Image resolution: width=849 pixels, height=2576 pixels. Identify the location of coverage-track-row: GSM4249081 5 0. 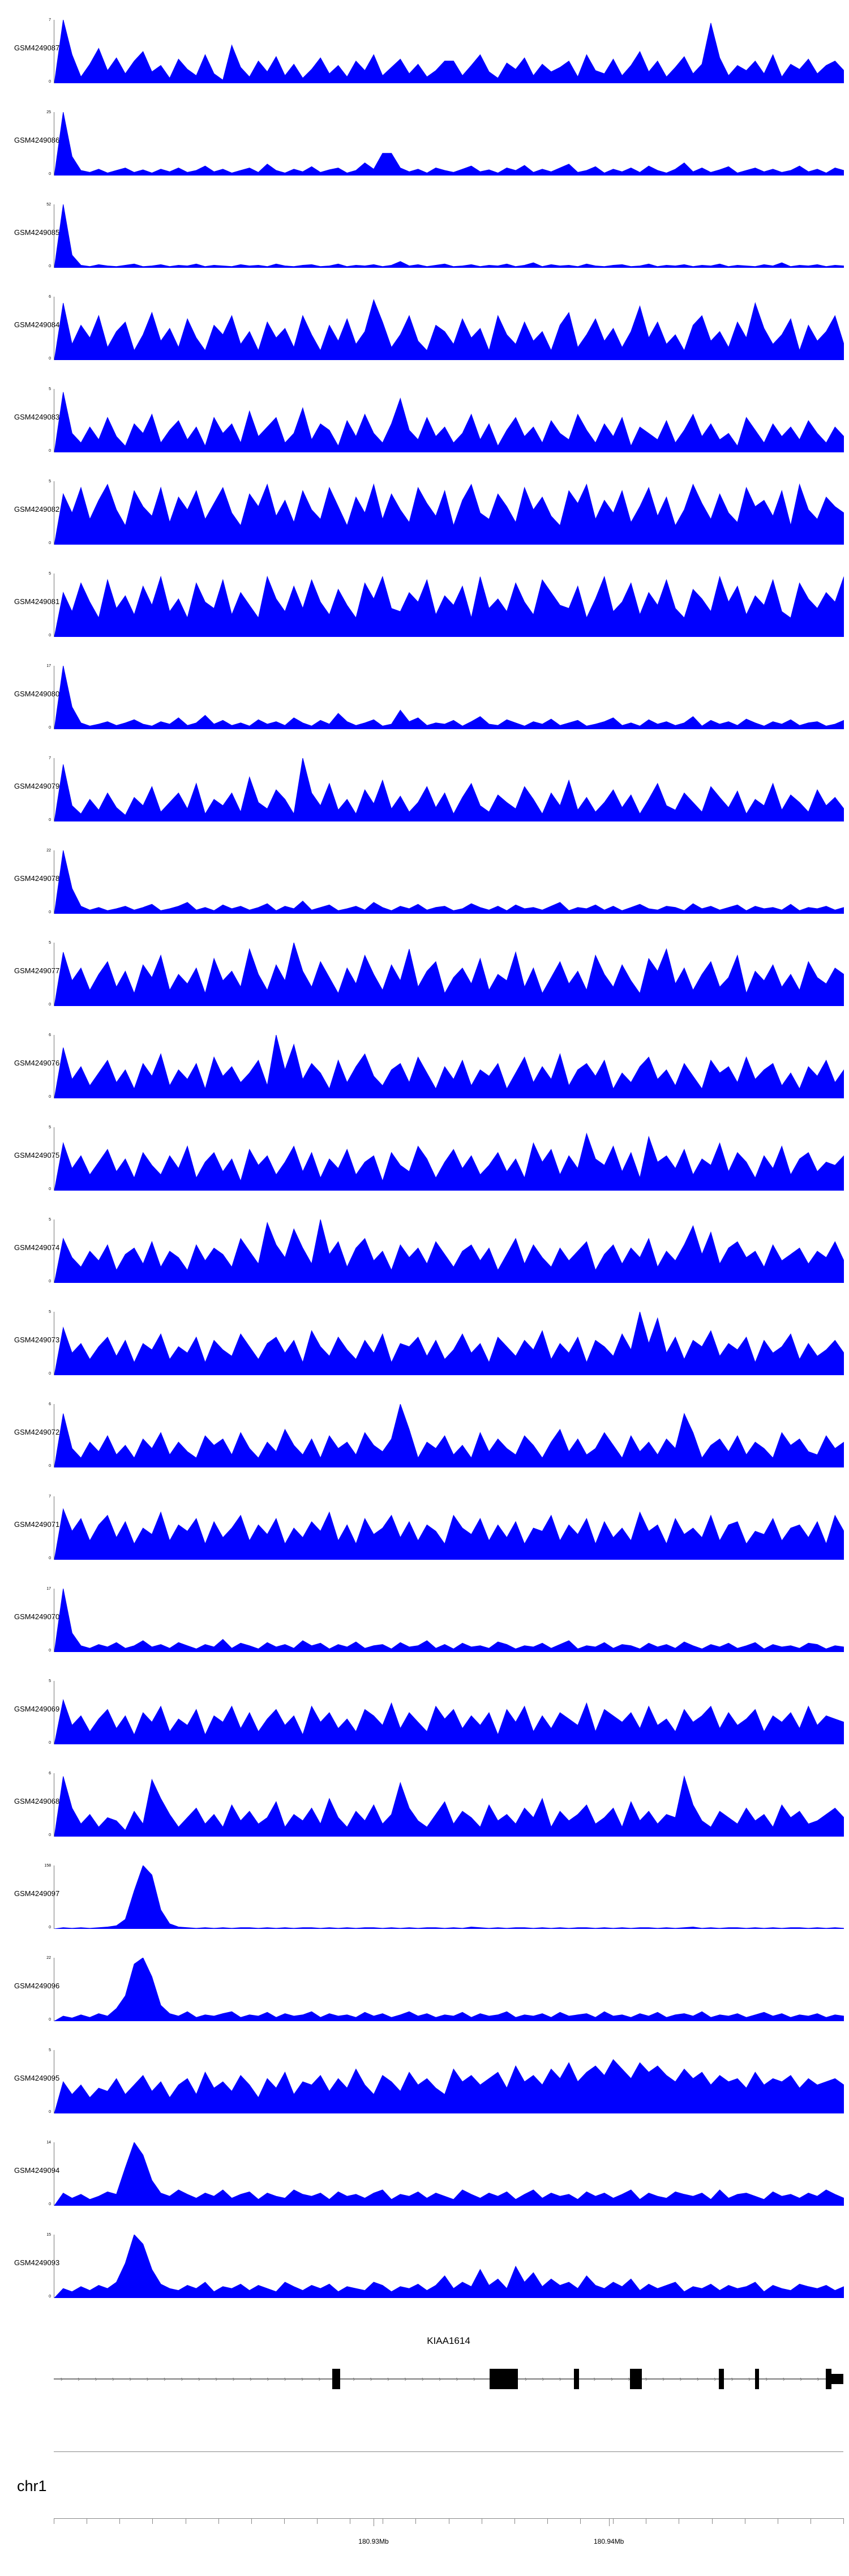
(424, 605).